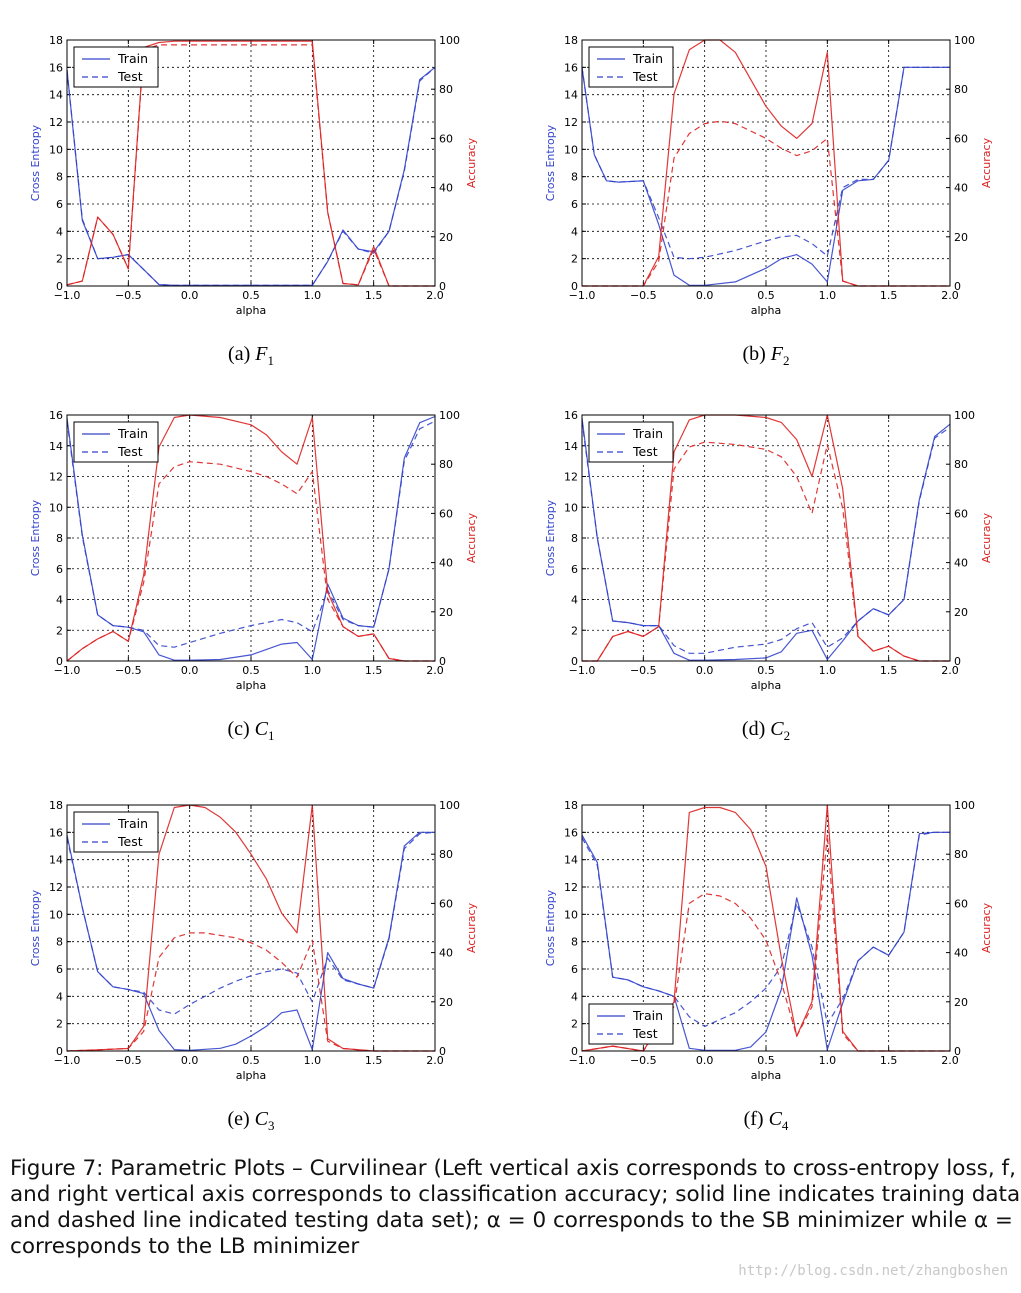 Image resolution: width=1021 pixels, height=1293 pixels. Describe the element at coordinates (574, 600) in the screenshot. I see `y-tick-label-left: 4` at that location.